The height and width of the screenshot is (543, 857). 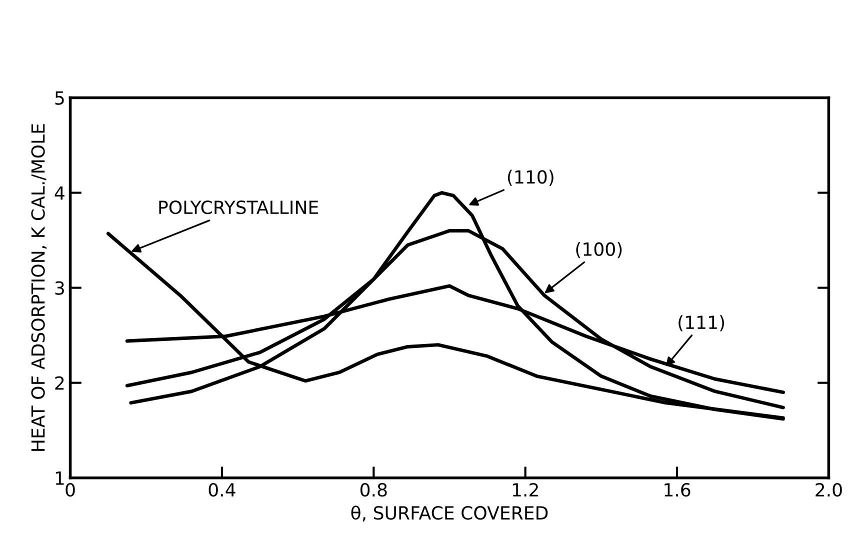 What do you see at coordinates (238, 207) in the screenshot?
I see `annotation: POLYCRYSTALLINE` at bounding box center [238, 207].